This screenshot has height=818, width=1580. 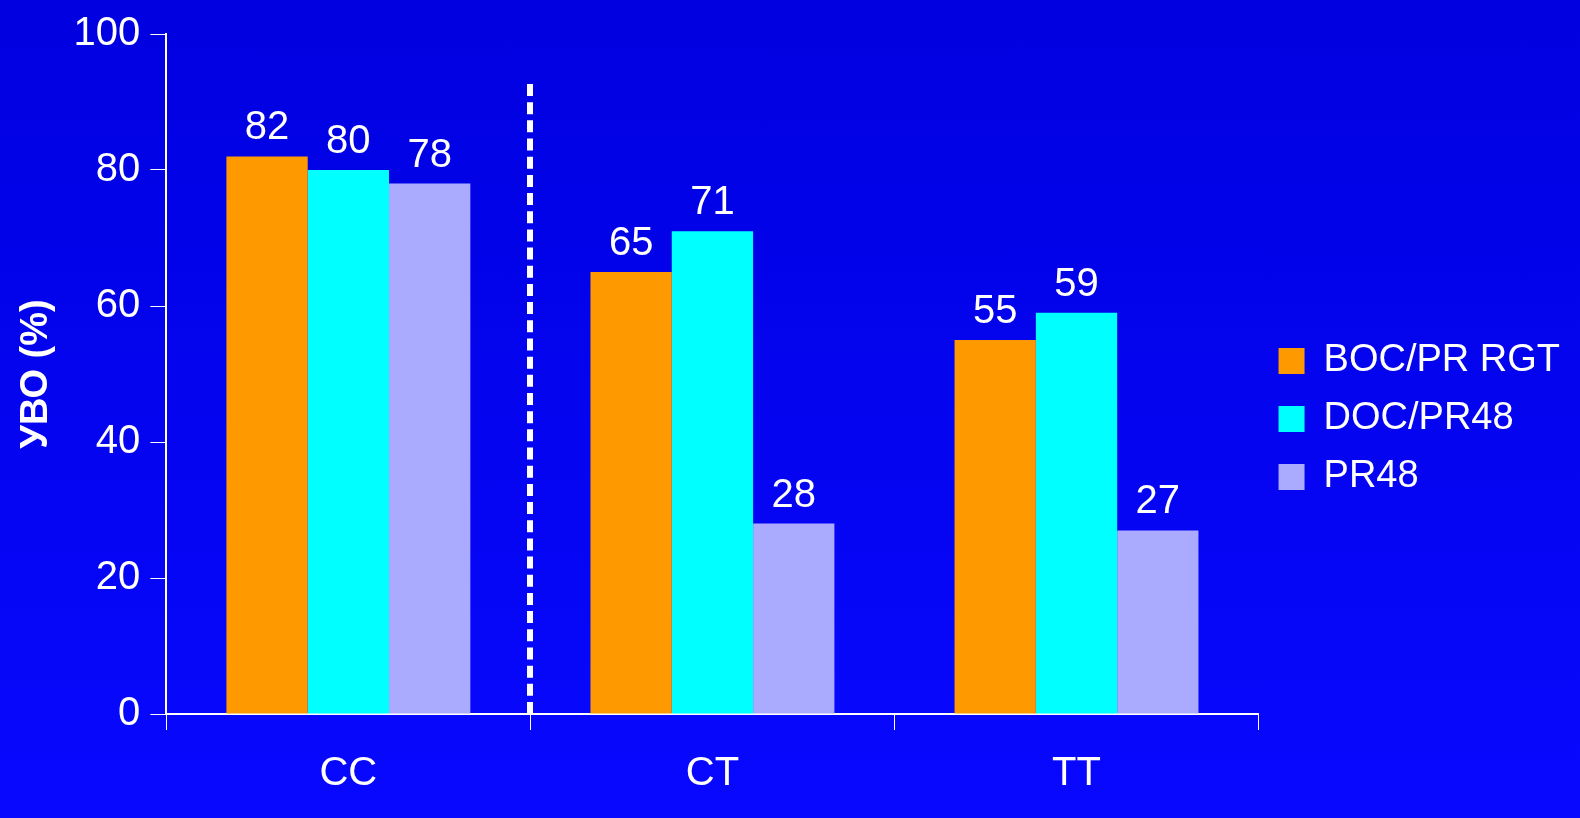 What do you see at coordinates (712, 771) in the screenshot?
I see `x-tick-label: CT` at bounding box center [712, 771].